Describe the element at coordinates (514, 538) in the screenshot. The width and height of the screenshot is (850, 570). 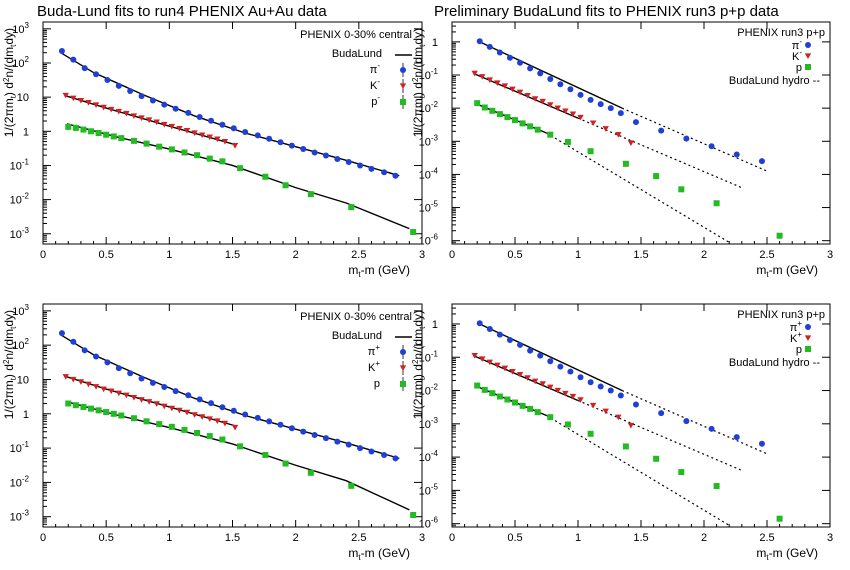
I see `x-tick-label: 0.5` at that location.